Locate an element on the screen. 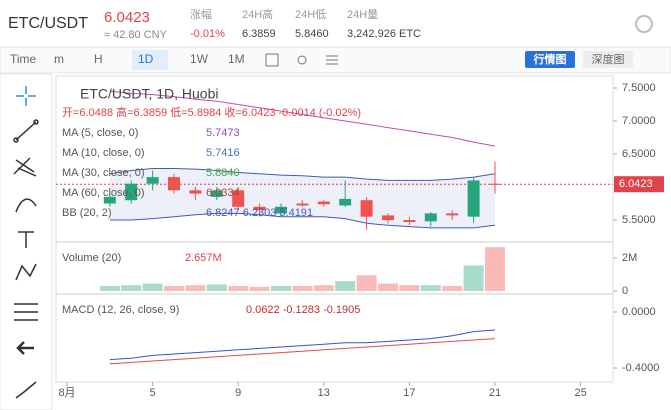  x-tick-label: 13 is located at coordinates (324, 393).